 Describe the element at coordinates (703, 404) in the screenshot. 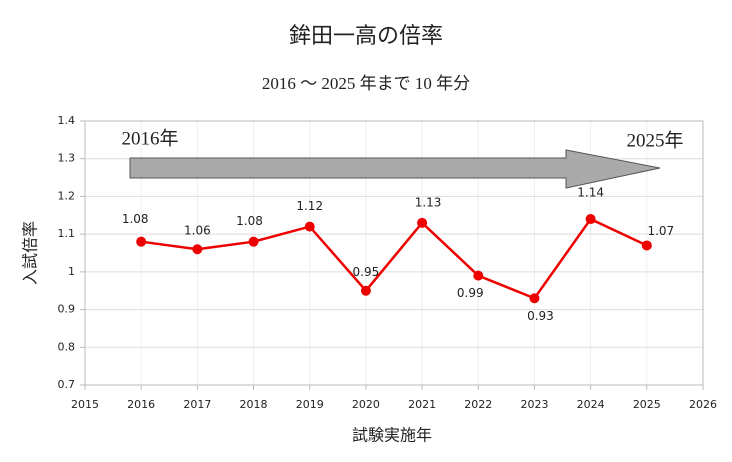

I see `x-tick-label: 2026` at that location.